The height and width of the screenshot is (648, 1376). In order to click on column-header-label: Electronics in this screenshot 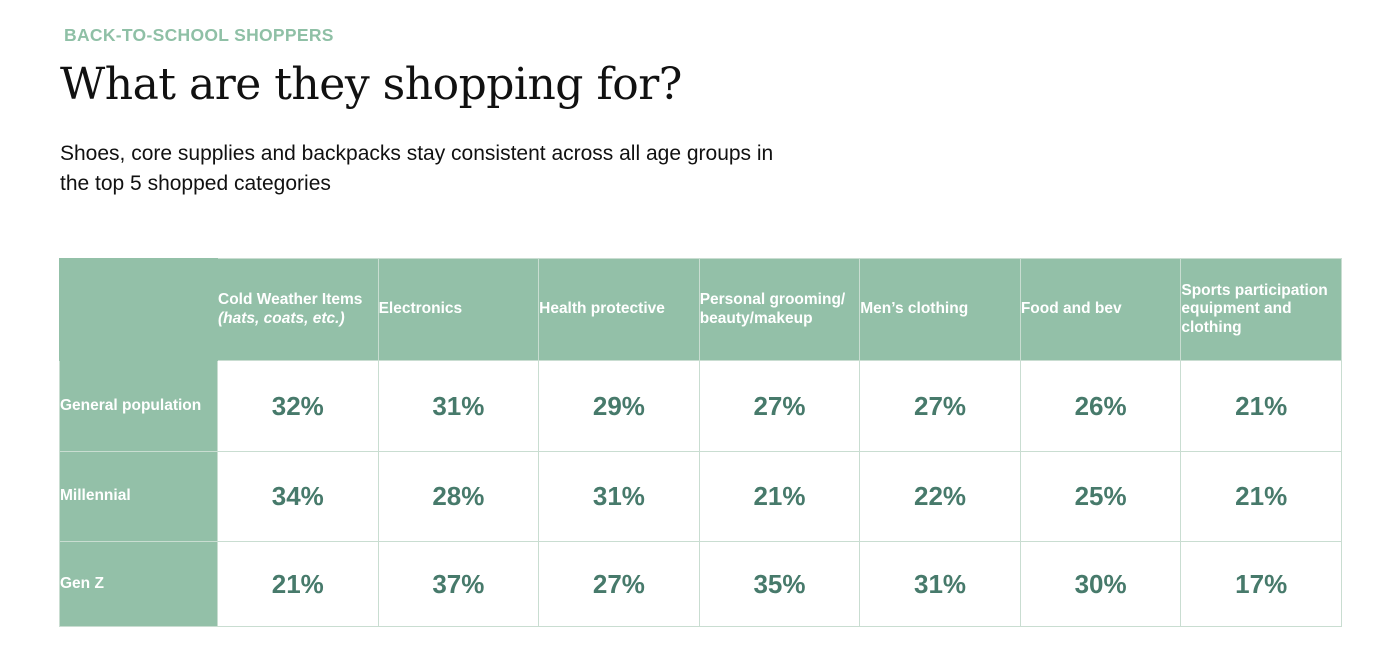, I will do `click(420, 309)`.